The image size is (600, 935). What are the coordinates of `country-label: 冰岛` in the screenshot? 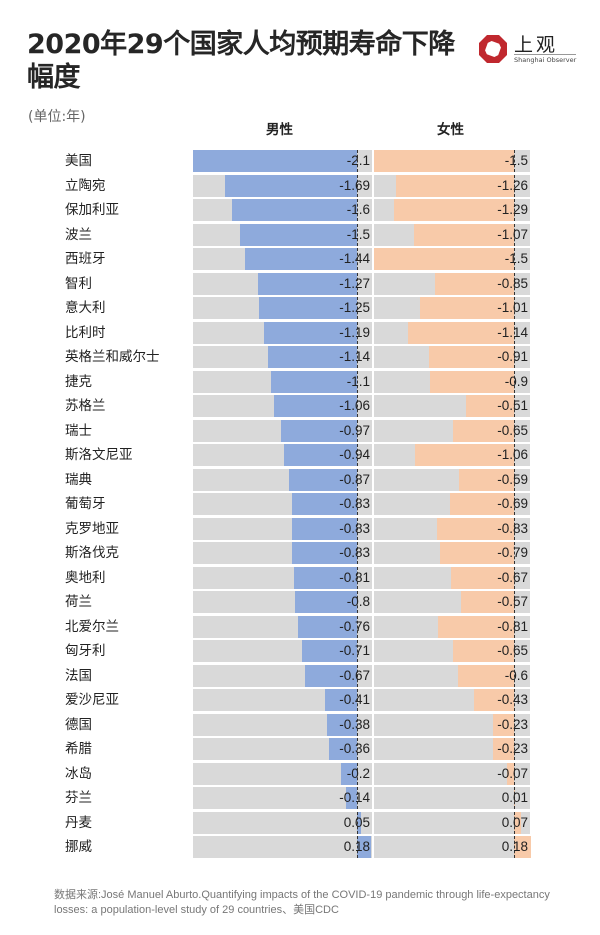 It's located at (78, 773).